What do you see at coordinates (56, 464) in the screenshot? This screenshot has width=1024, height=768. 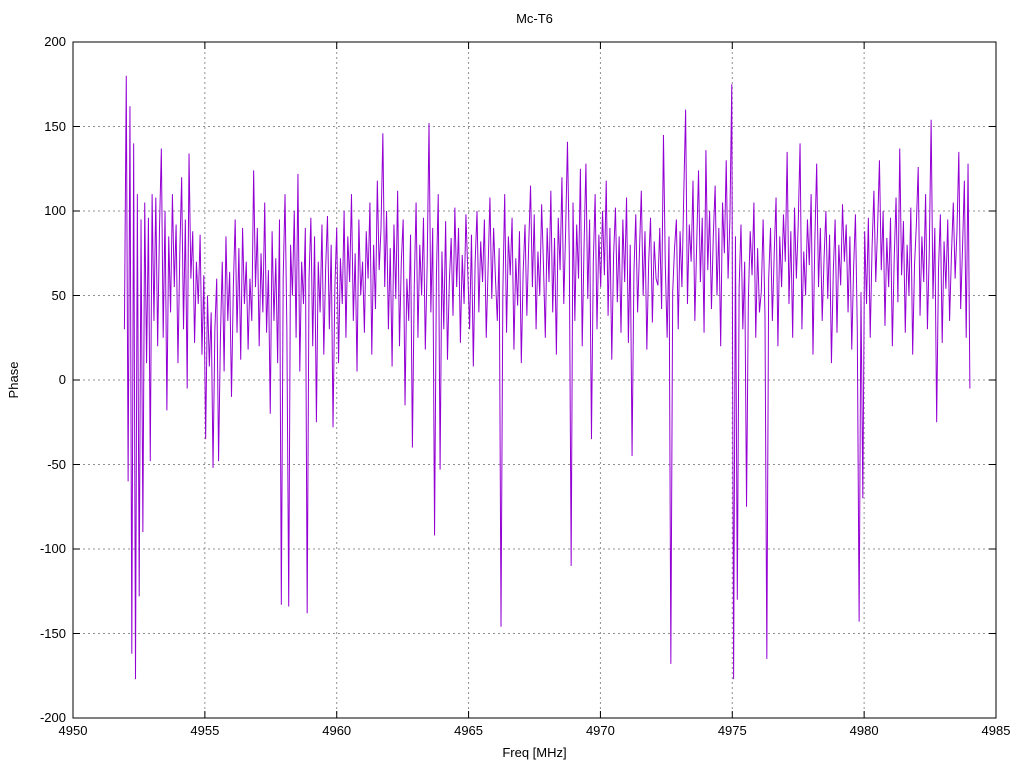 I see `y-tick-label: -50` at bounding box center [56, 464].